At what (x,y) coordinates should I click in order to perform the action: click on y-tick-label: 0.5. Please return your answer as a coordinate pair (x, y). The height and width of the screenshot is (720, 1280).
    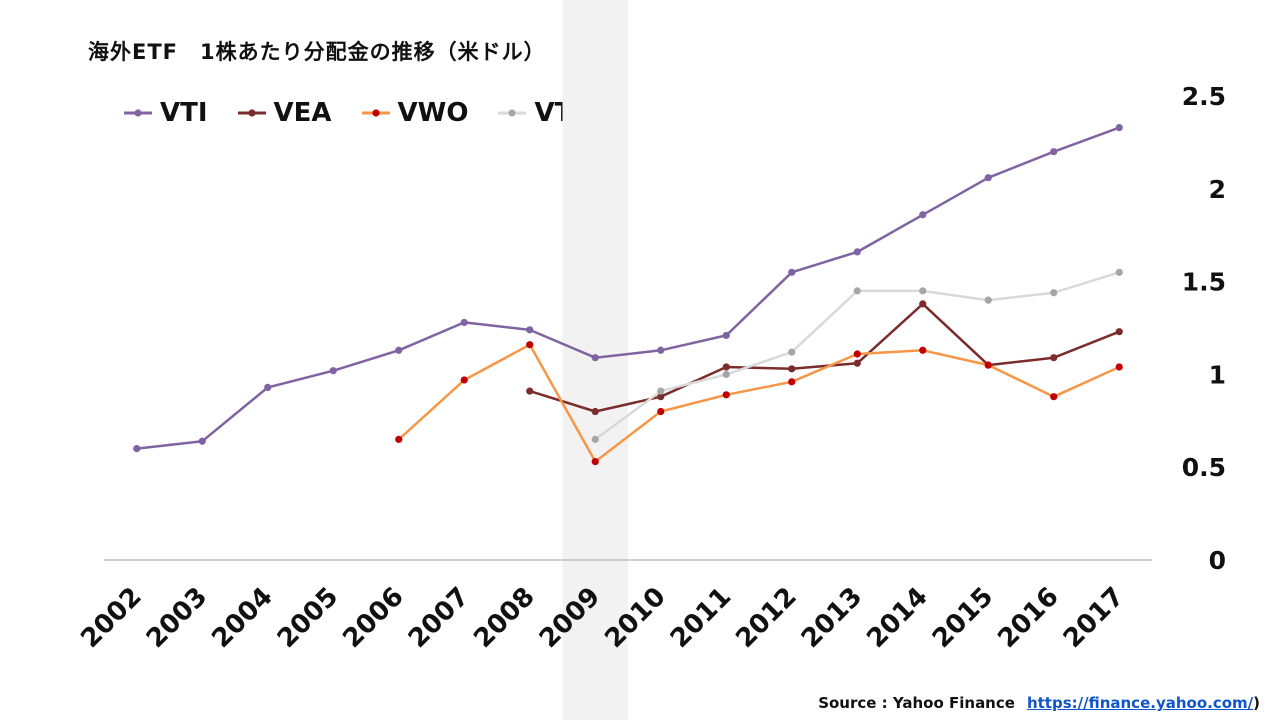
    Looking at the image, I should click on (1204, 467).